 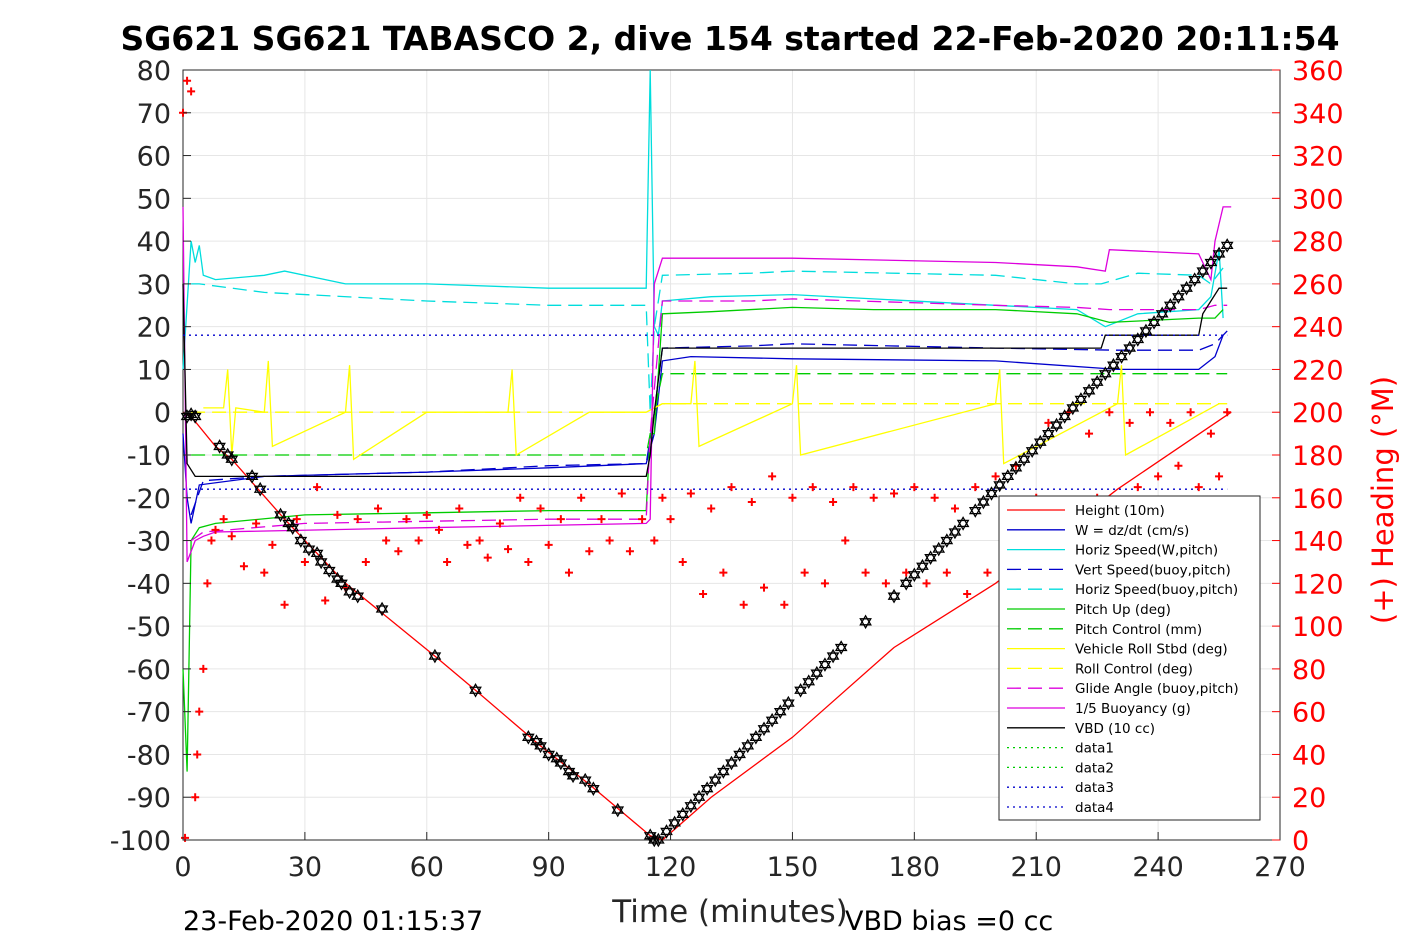 What do you see at coordinates (1300, 841) in the screenshot?
I see `y-right-tick-label-18: 0` at bounding box center [1300, 841].